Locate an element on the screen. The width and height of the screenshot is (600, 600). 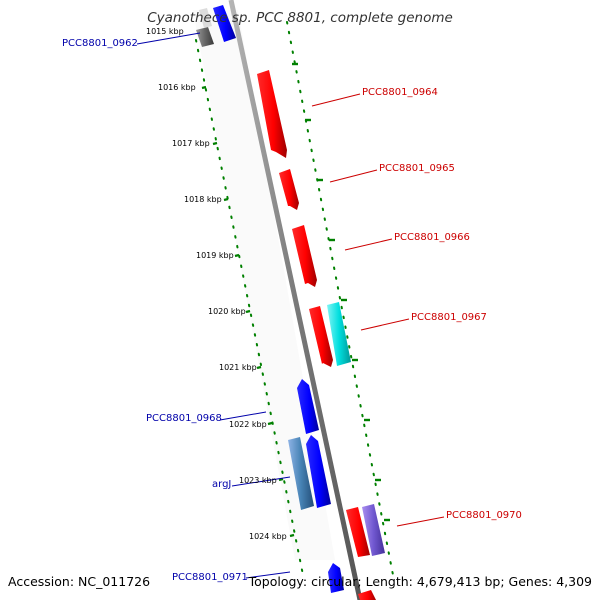
gene-arrow-0970-purple is located at coordinates (373, 530).